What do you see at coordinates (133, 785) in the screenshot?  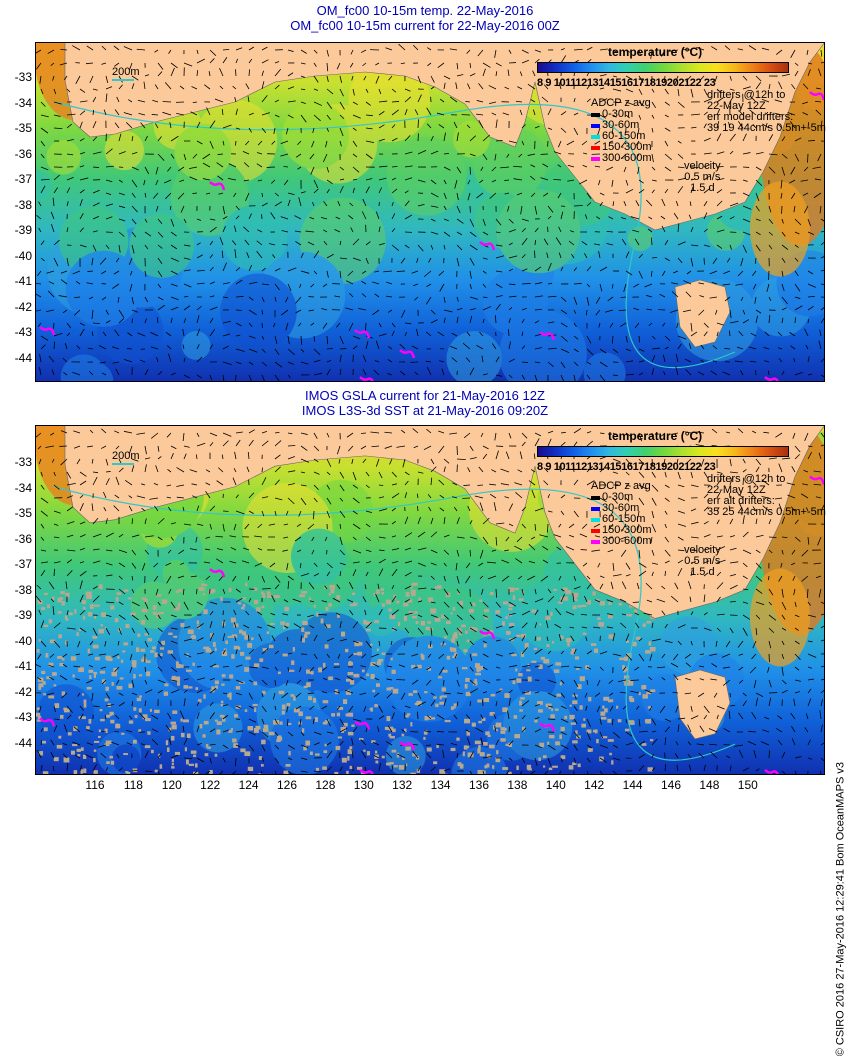 I see `longitude-label: 118` at bounding box center [133, 785].